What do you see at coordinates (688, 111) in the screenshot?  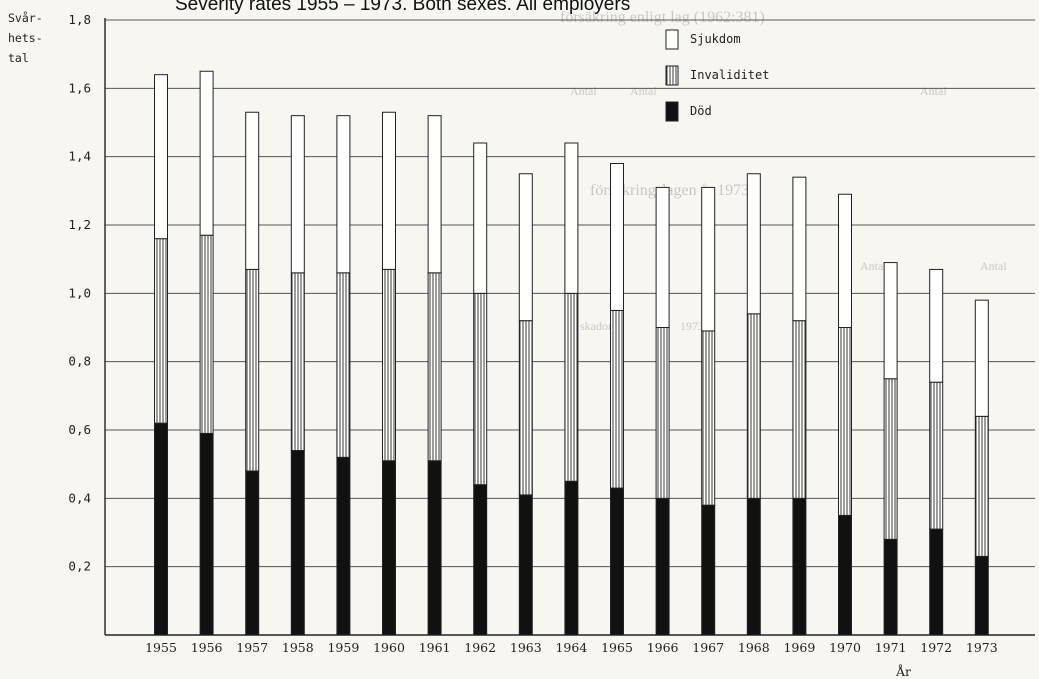 I see `legend-item-dod: Död` at bounding box center [688, 111].